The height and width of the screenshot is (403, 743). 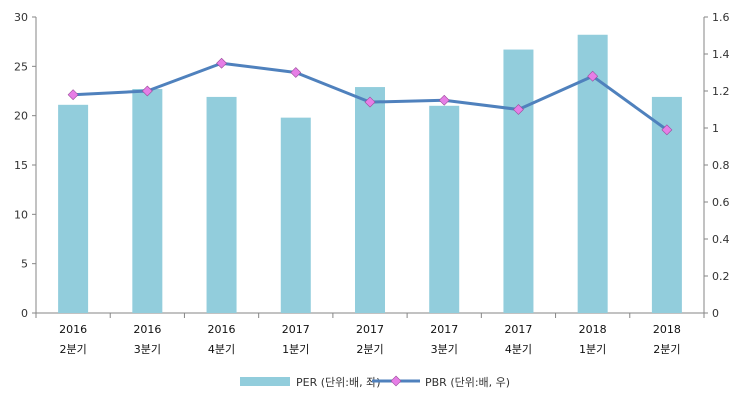 What do you see at coordinates (721, 165) in the screenshot?
I see `y-right-tick-label: 0.8` at bounding box center [721, 165].